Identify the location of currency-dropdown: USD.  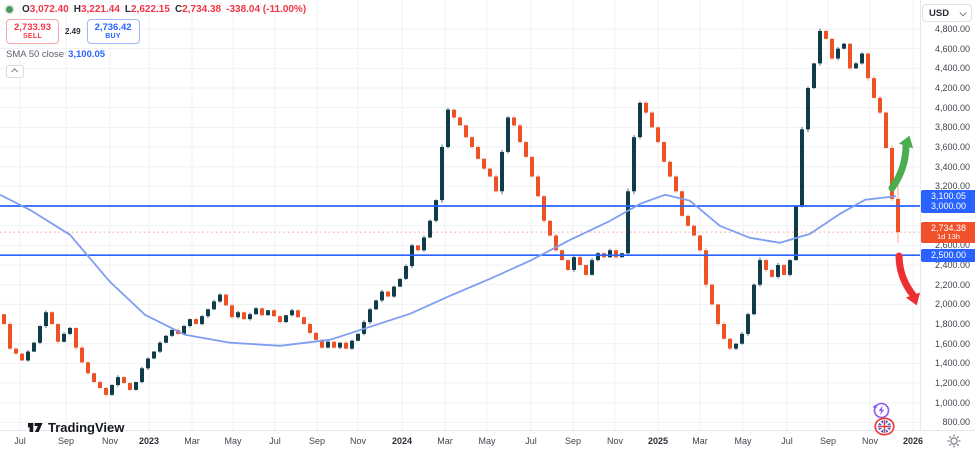
(947, 13).